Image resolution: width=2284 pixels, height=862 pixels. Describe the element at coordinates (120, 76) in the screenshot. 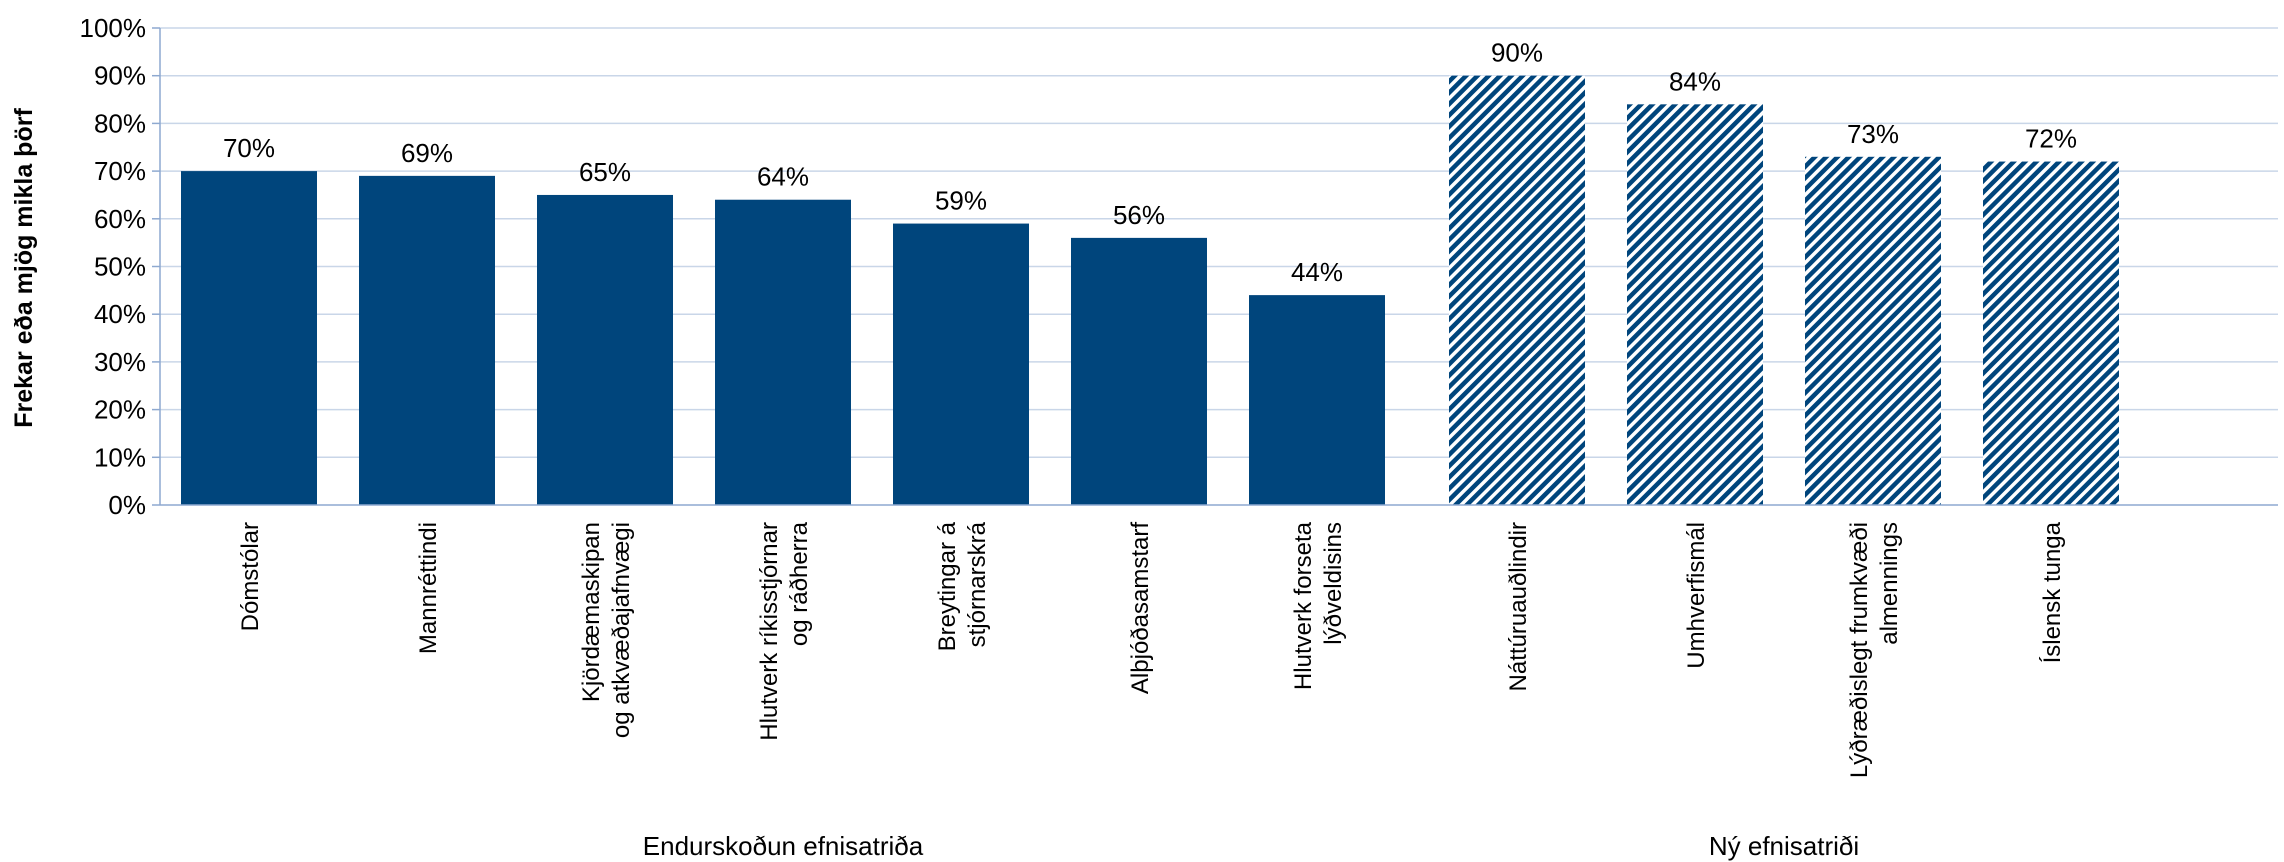

I see `y-tick-label: 90%` at that location.